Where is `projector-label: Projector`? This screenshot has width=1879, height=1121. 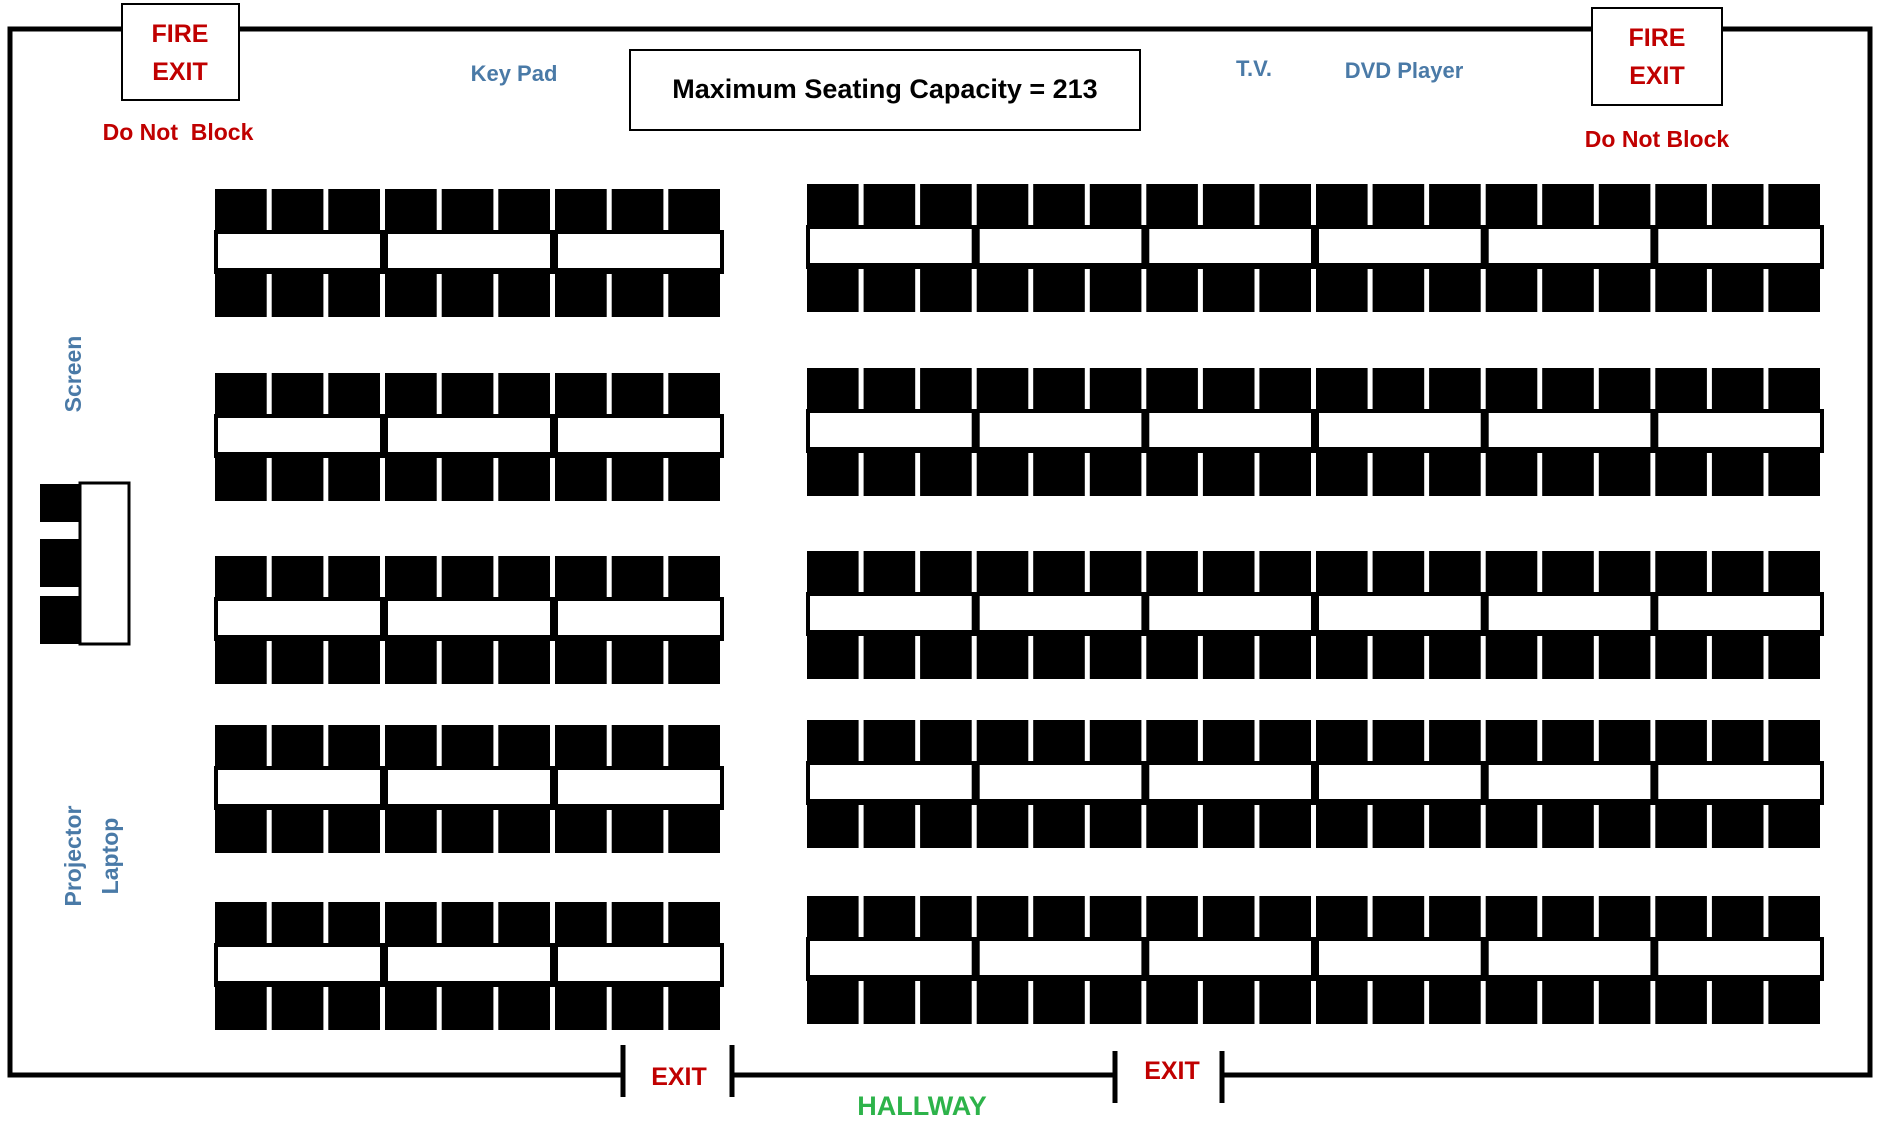 projector-label: Projector is located at coordinates (73, 855).